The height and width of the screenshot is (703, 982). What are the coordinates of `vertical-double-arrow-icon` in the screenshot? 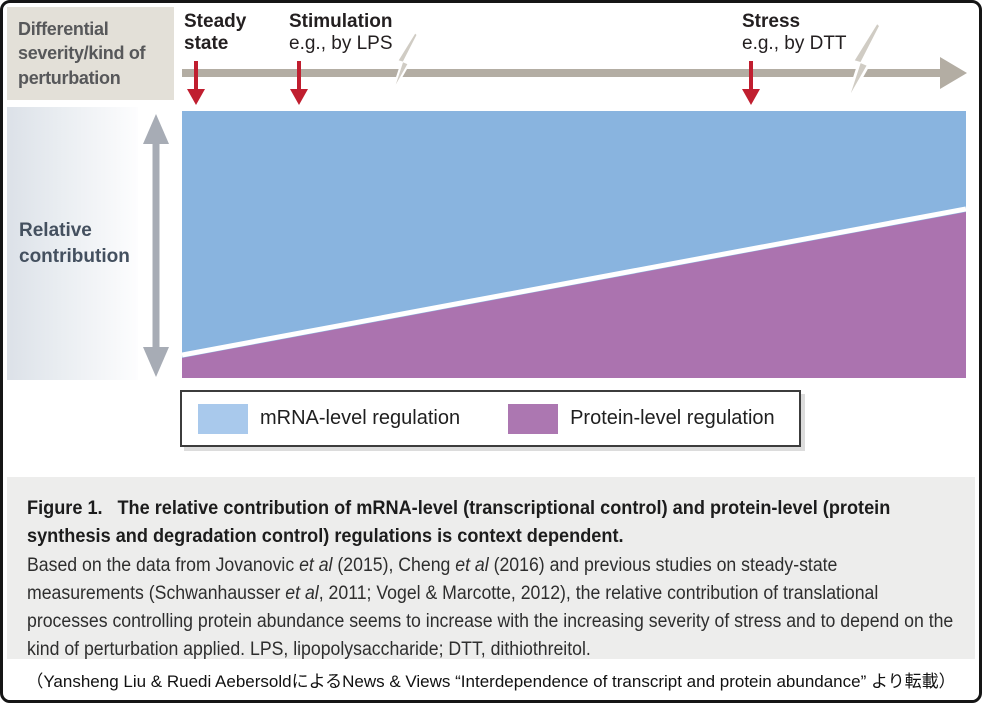 It's located at (156, 245).